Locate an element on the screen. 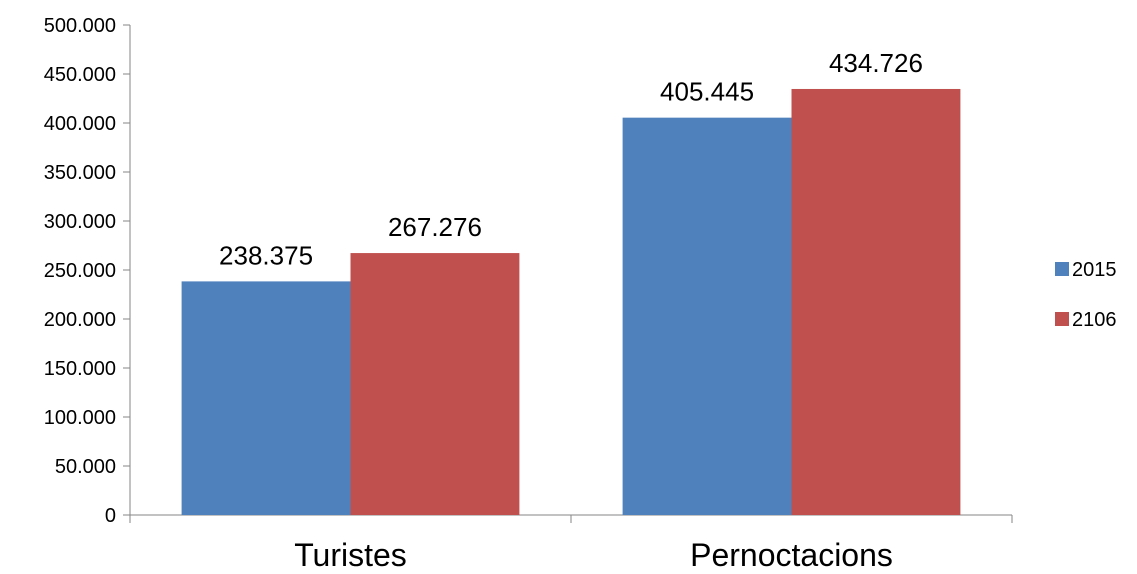 The image size is (1137, 574). data-label: 405.445 is located at coordinates (707, 92).